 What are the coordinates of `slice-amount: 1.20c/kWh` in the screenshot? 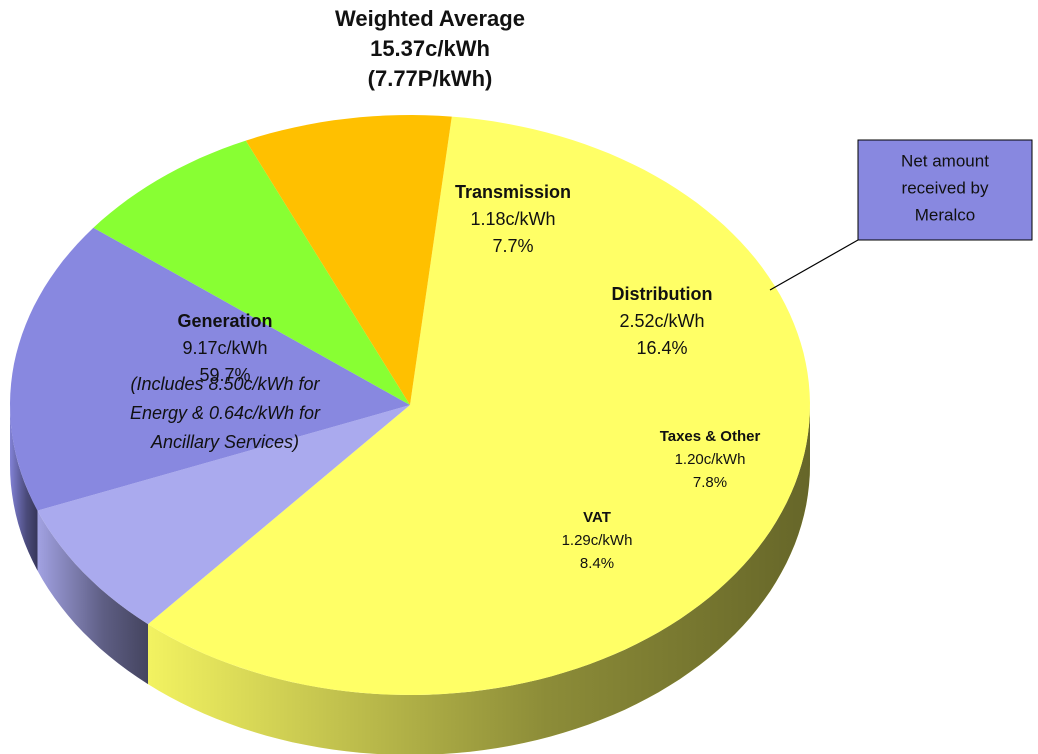 It's located at (710, 459).